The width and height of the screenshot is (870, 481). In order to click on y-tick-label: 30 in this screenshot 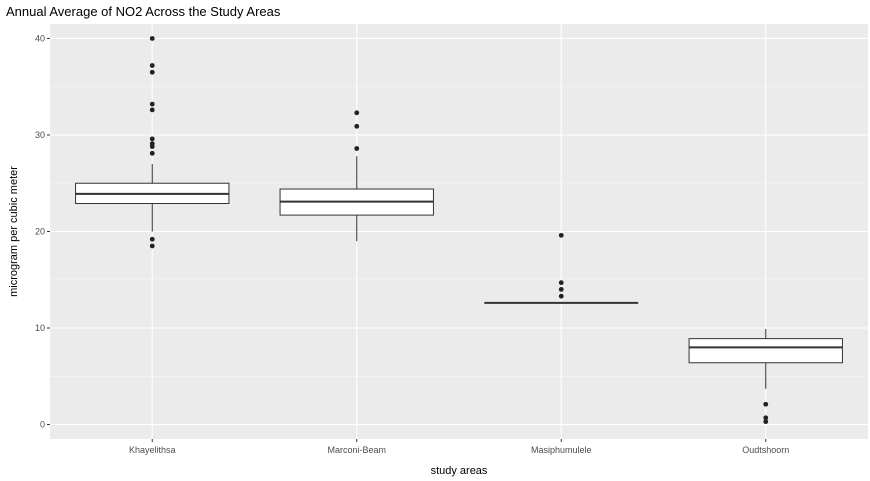, I will do `click(40, 135)`.